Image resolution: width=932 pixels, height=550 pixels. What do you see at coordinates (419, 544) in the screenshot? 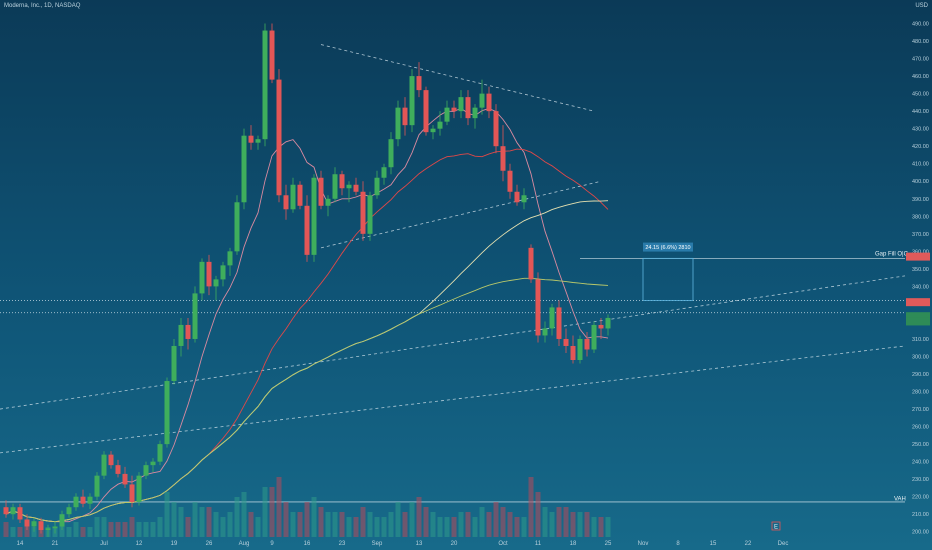
I see `x-tick-label: 13` at bounding box center [419, 544].